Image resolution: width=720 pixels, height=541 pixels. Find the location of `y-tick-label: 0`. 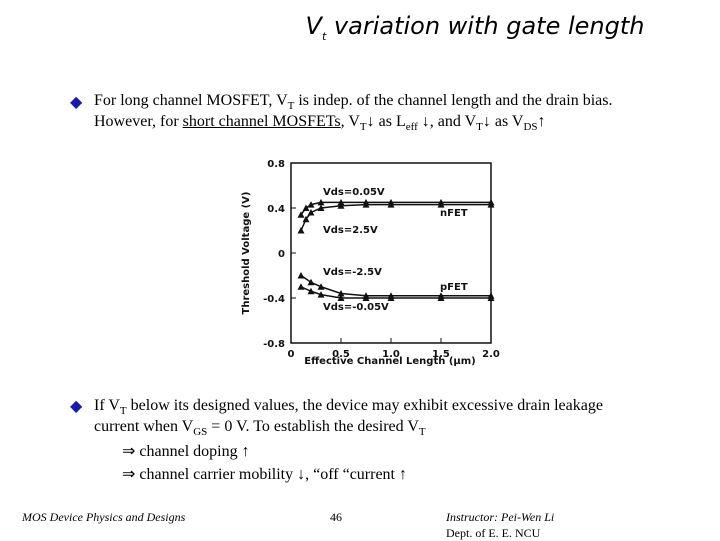

y-tick-label: 0 is located at coordinates (281, 254).